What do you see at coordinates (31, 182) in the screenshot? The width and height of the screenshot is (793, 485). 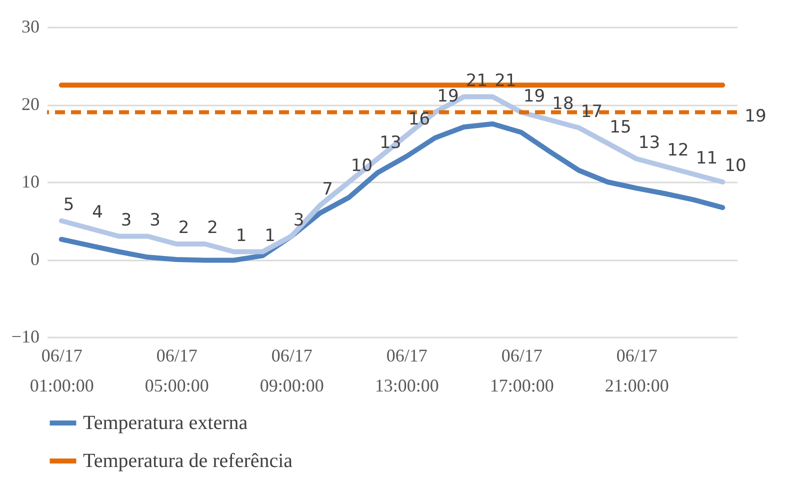 I see `y-tick-label: 10` at bounding box center [31, 182].